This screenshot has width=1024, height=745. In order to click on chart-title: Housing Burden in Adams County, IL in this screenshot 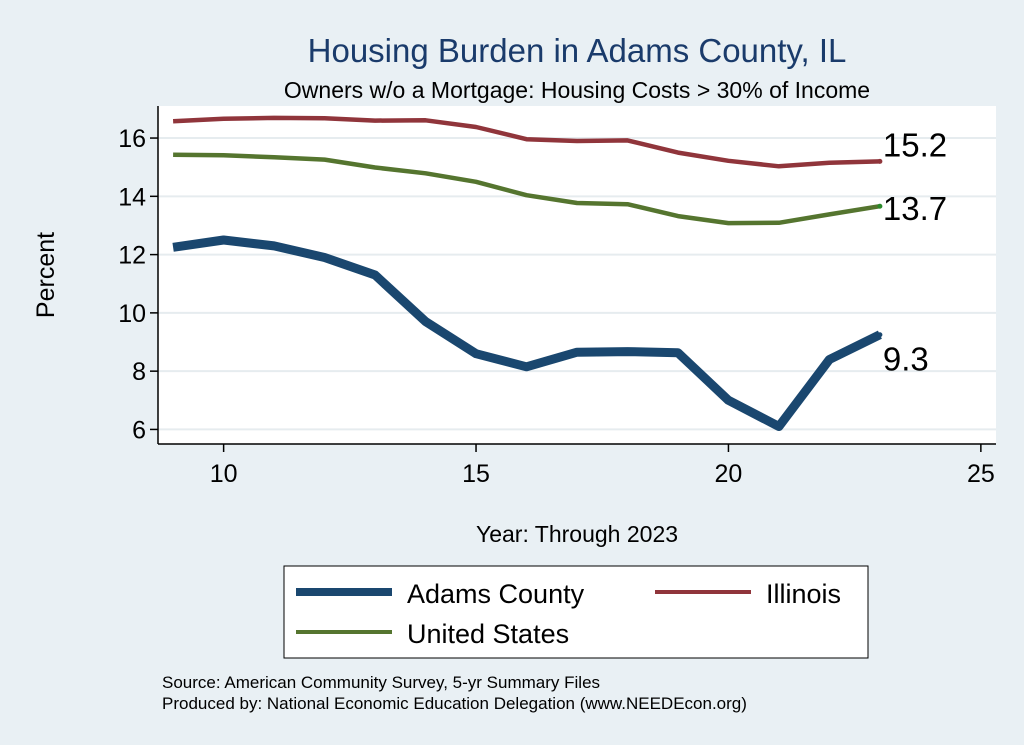, I will do `click(577, 50)`.